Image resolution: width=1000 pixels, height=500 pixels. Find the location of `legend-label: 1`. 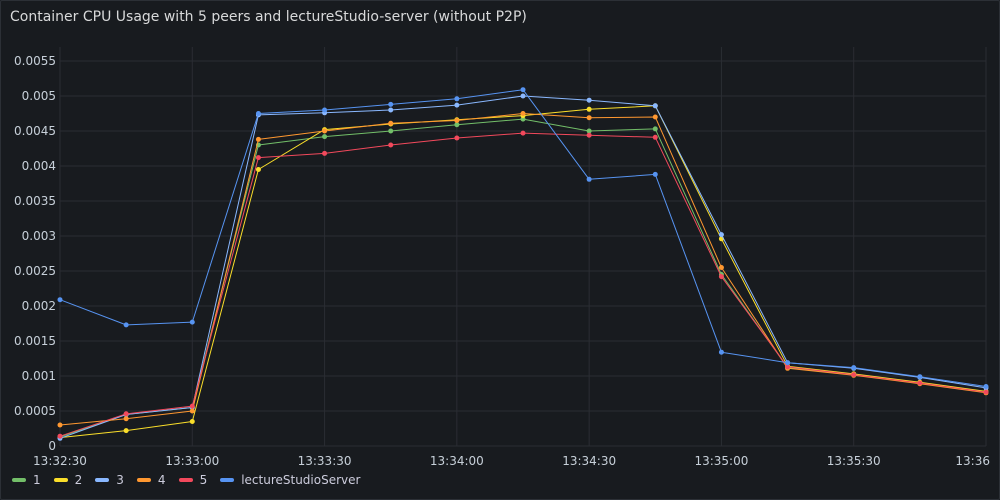

legend-label: 1 is located at coordinates (37, 480).